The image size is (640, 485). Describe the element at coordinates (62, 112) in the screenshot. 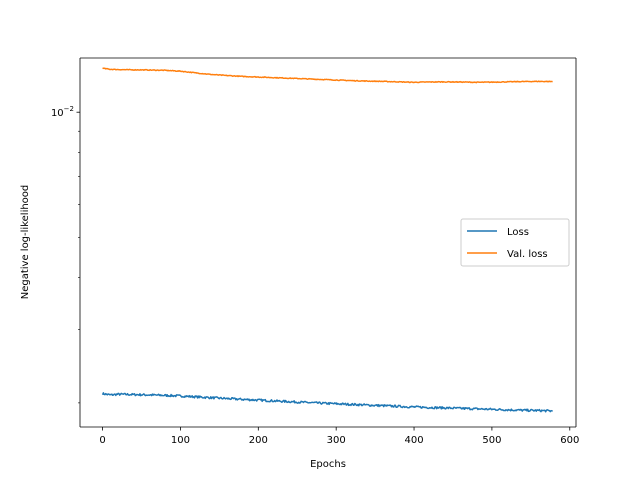

I see `y-tick-label: 10−2` at that location.